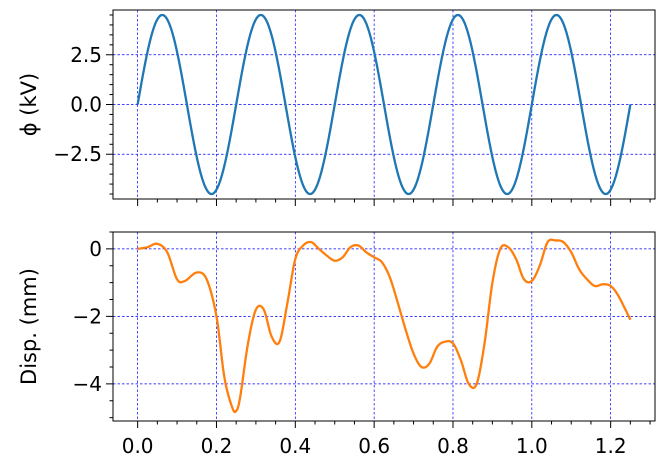  Describe the element at coordinates (95, 249) in the screenshot. I see `y-tick-label: 0` at that location.